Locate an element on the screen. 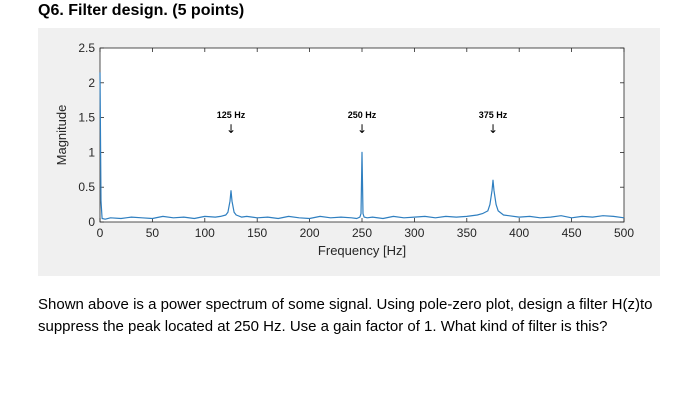 Image resolution: width=700 pixels, height=408 pixels. x-tick-label: 400 is located at coordinates (519, 233).